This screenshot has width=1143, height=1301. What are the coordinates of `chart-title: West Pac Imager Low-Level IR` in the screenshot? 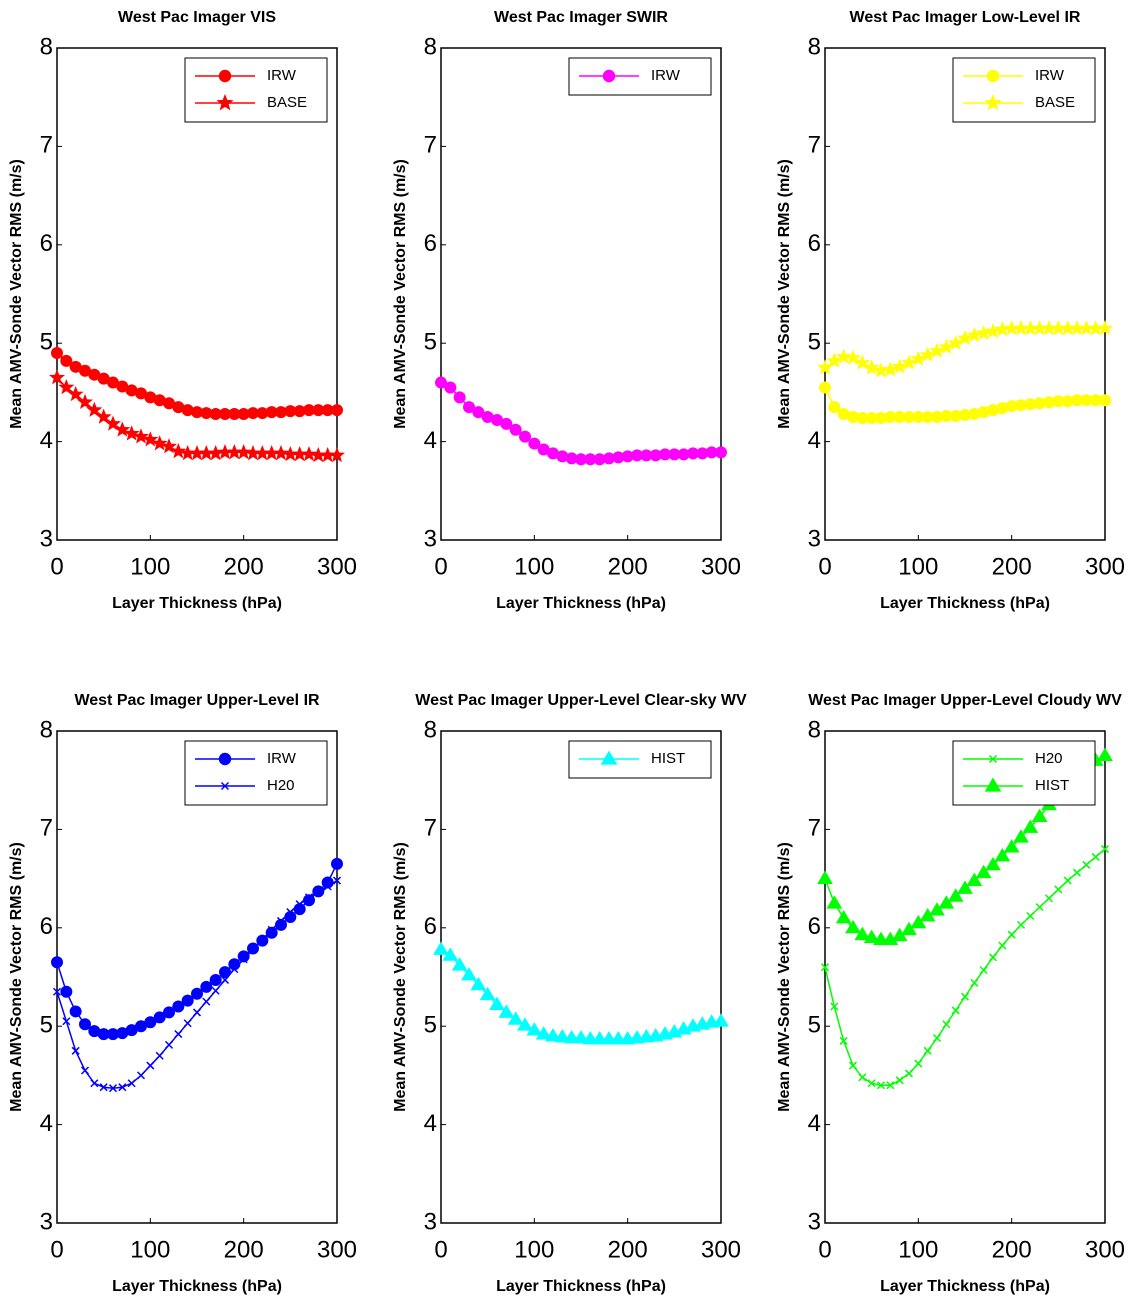 It's located at (965, 17).